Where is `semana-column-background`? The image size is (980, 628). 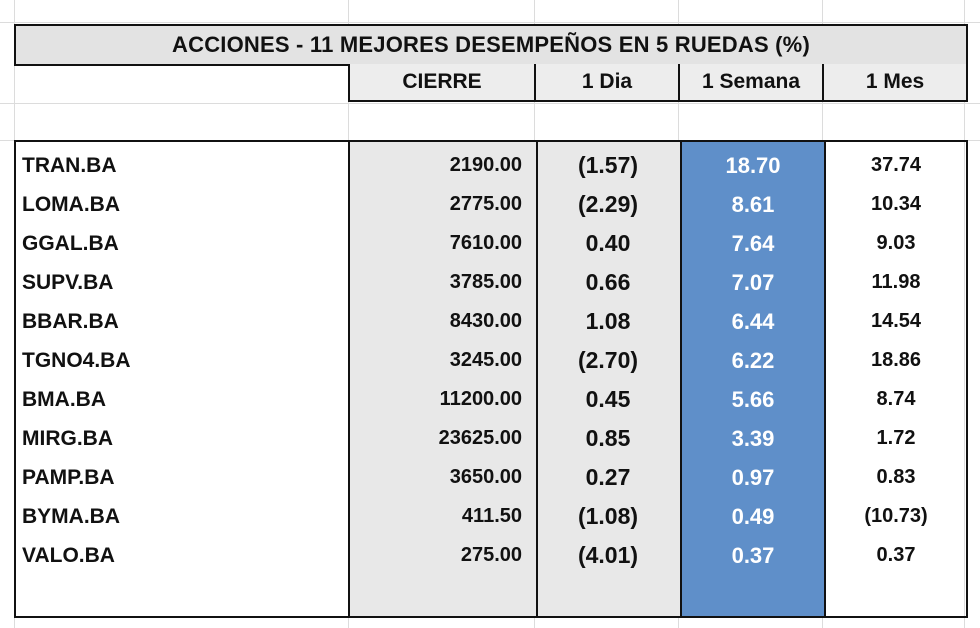 semana-column-background is located at coordinates (753, 379).